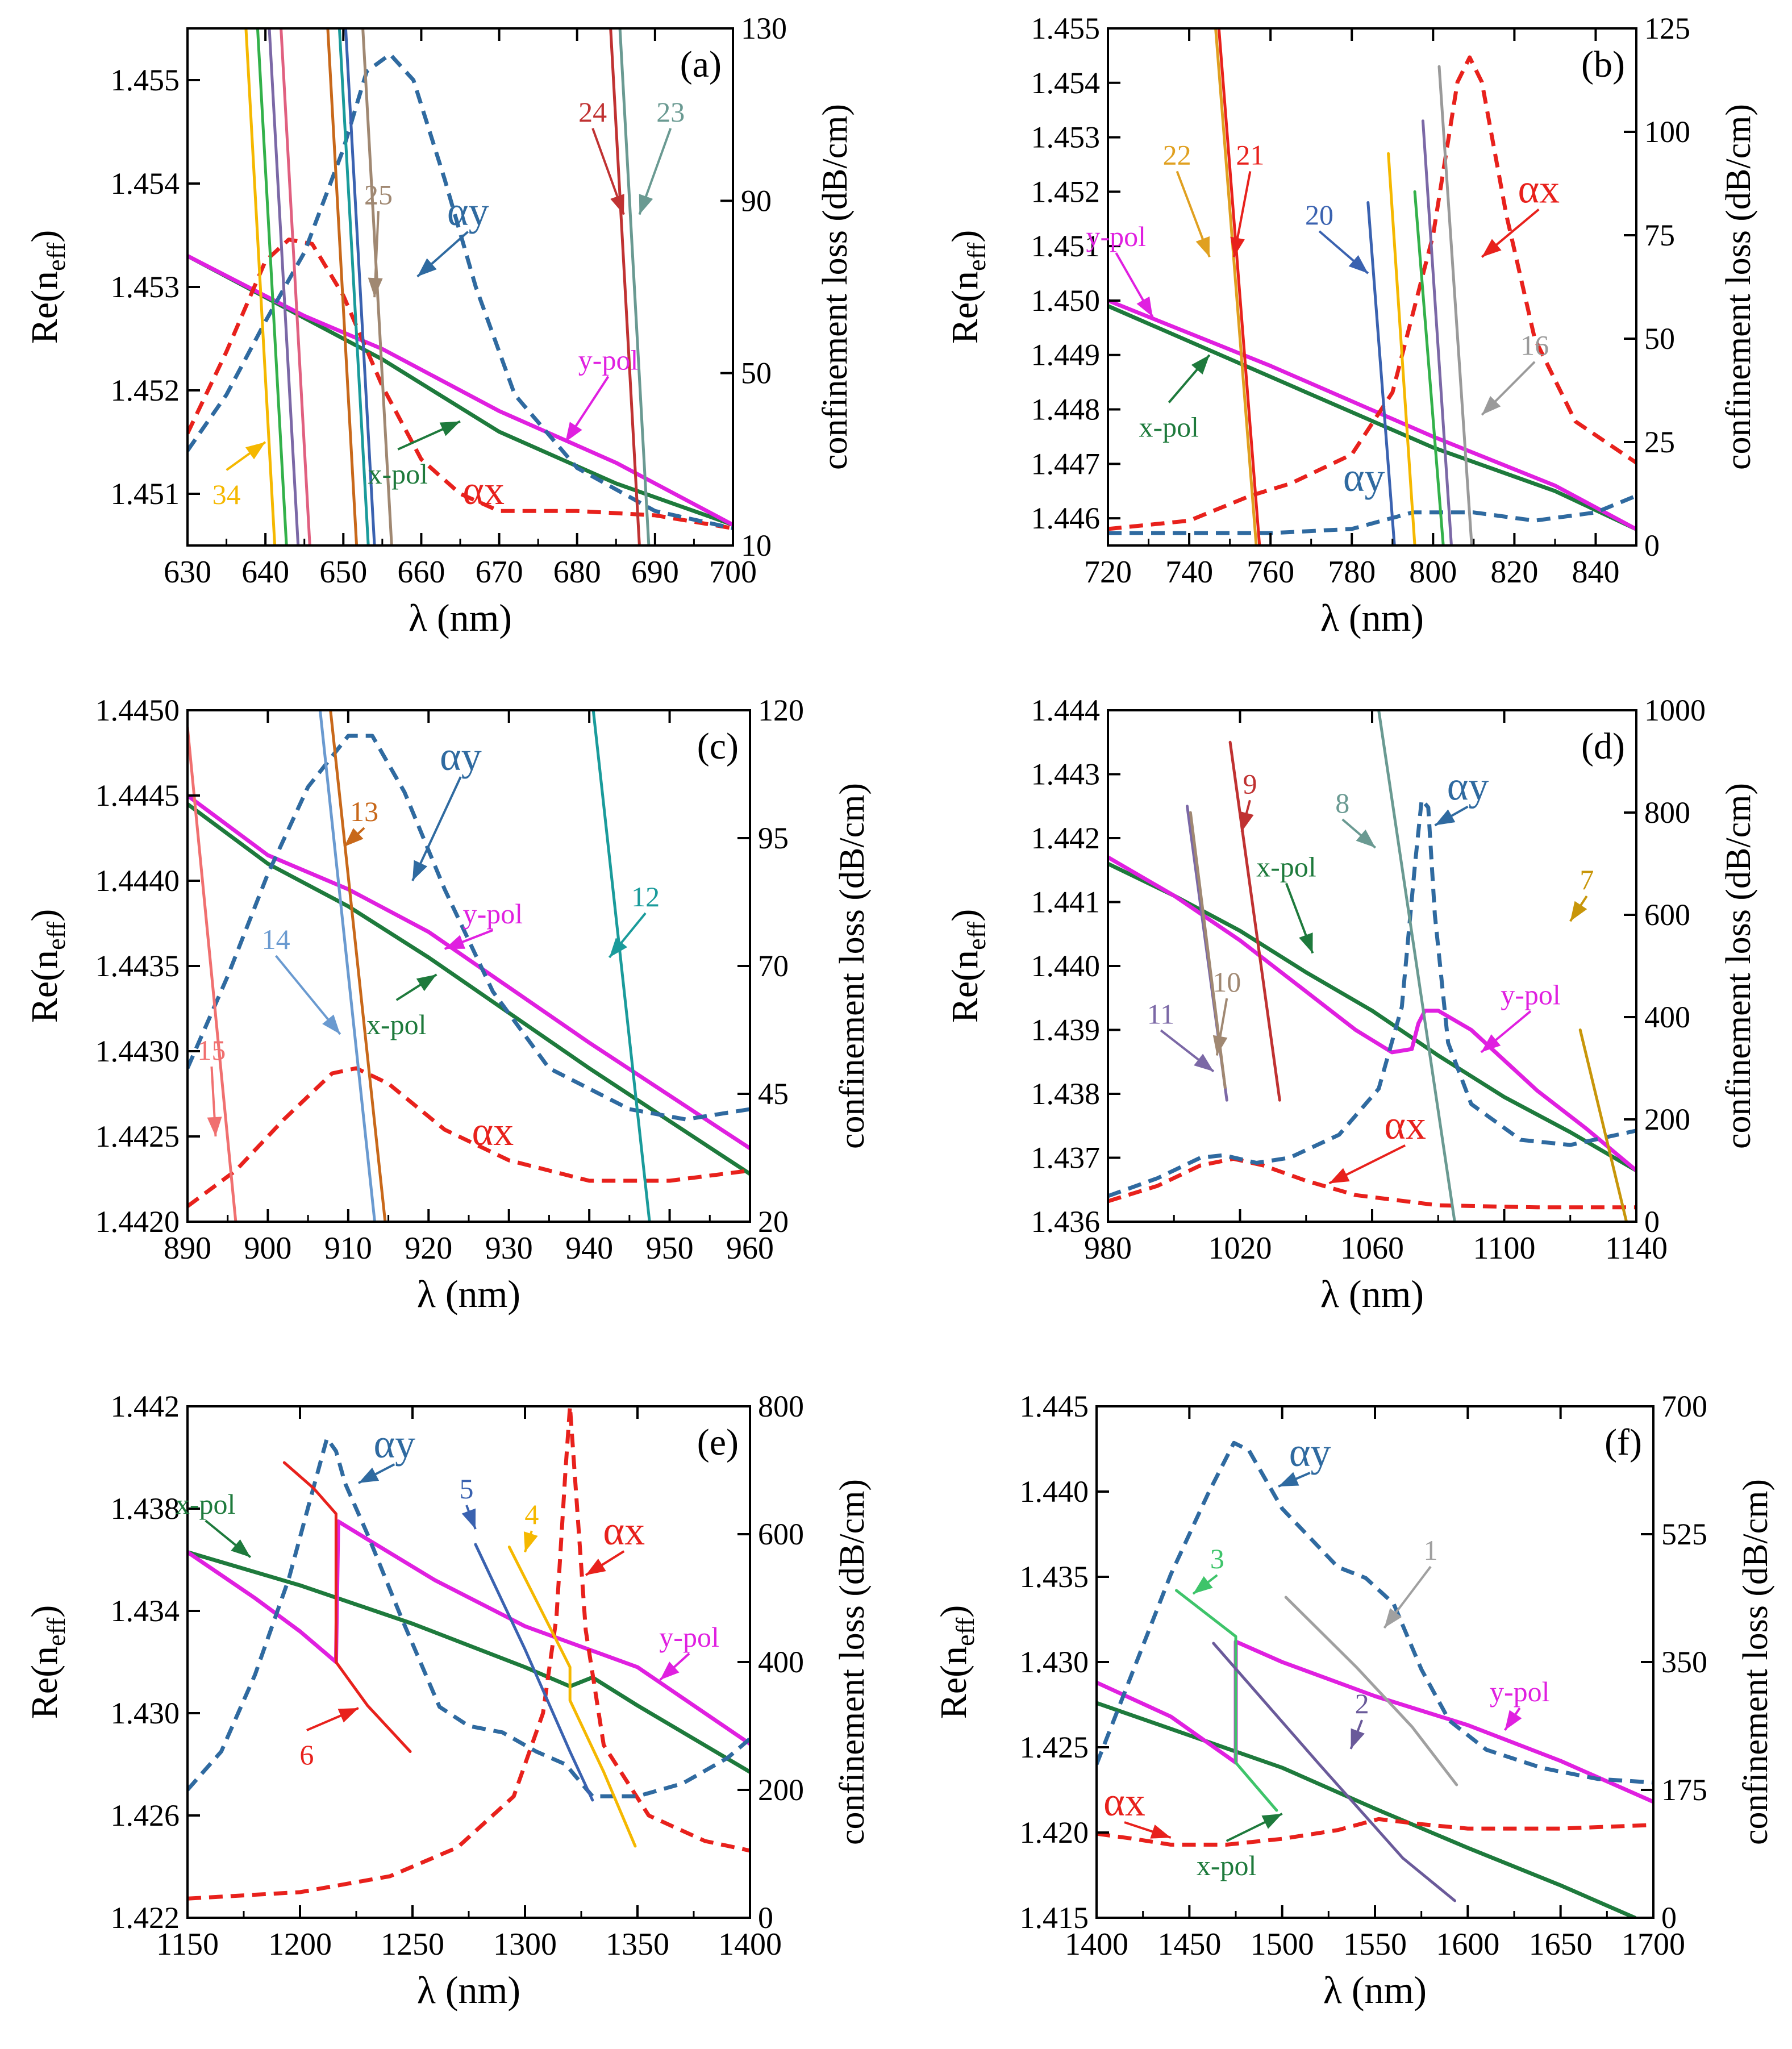 Image resolution: width=1792 pixels, height=2049 pixels. Describe the element at coordinates (637, 1945) in the screenshot. I see `x-tick-label: 1350` at that location.